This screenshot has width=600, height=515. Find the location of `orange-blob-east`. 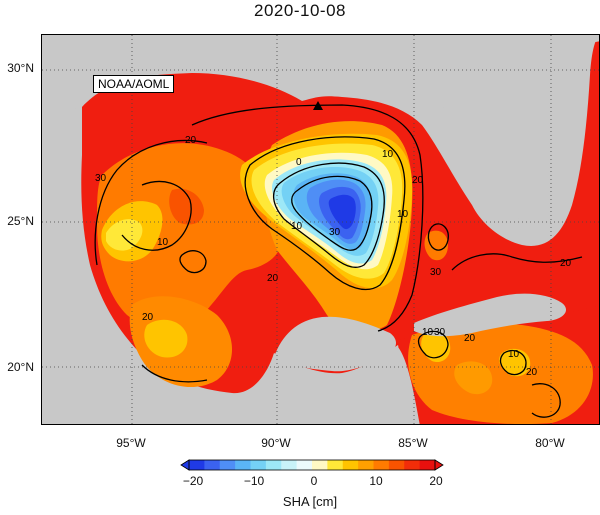

orange-blob-east is located at coordinates (436, 245).